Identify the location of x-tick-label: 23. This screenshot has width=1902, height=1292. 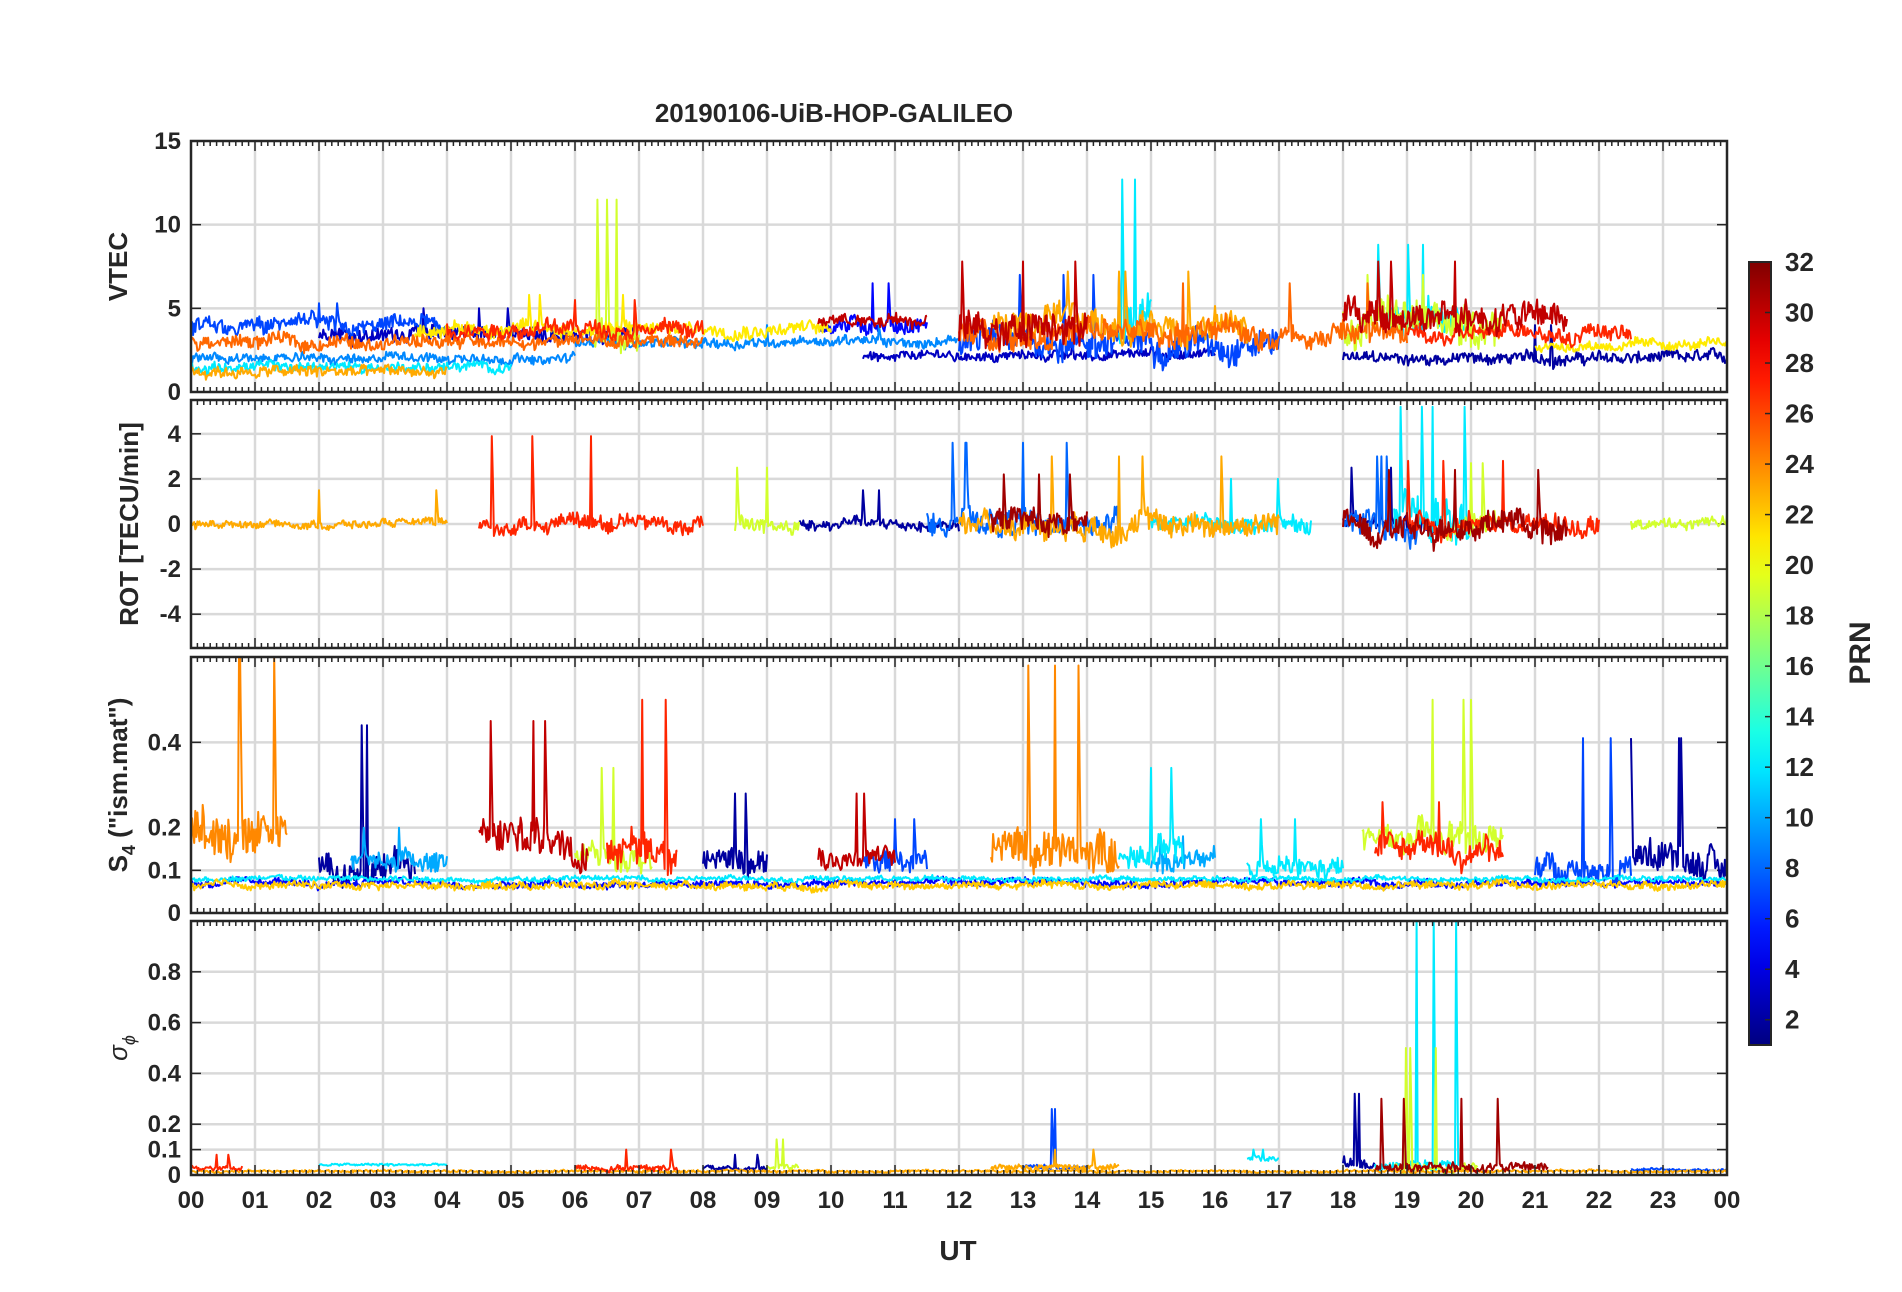
(1663, 1200).